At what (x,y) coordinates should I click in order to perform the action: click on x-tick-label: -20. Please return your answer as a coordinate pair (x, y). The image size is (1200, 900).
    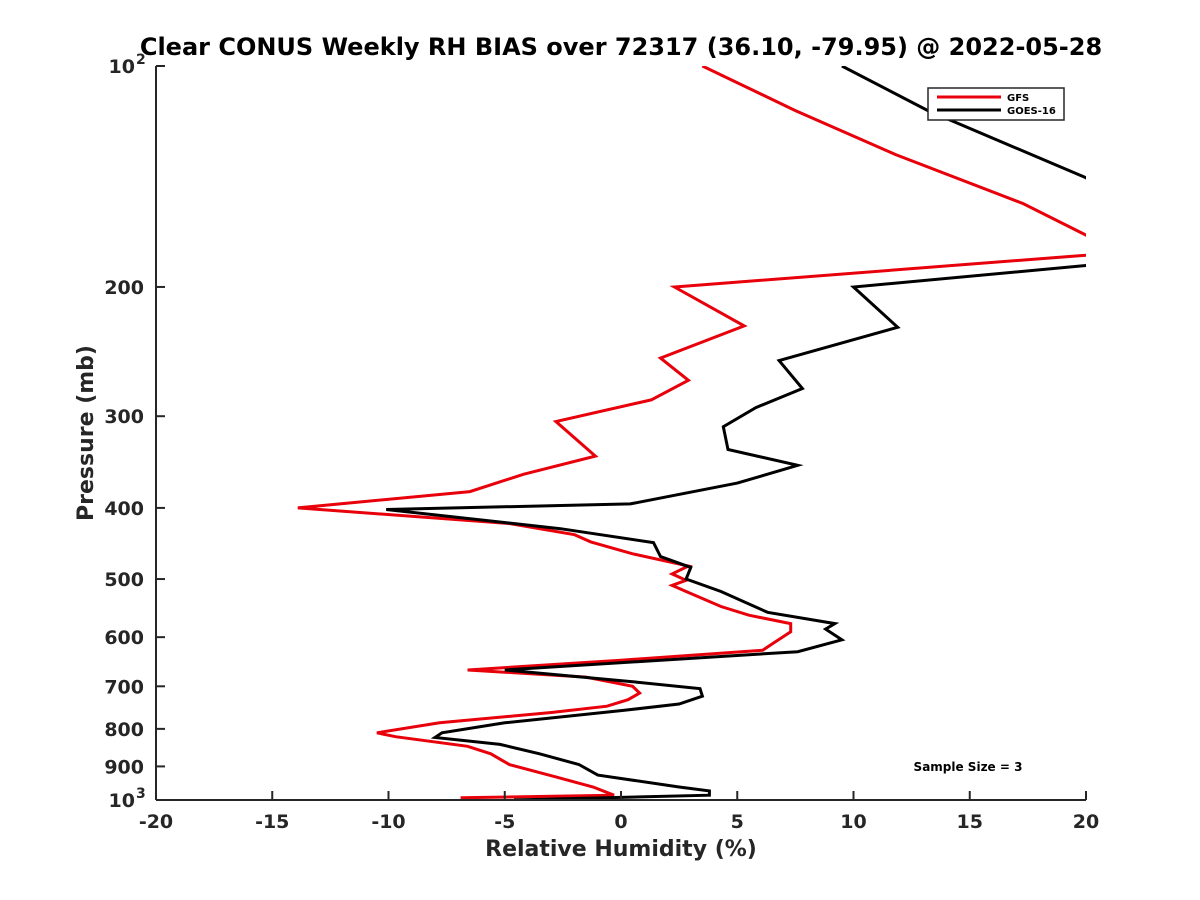
    Looking at the image, I should click on (156, 822).